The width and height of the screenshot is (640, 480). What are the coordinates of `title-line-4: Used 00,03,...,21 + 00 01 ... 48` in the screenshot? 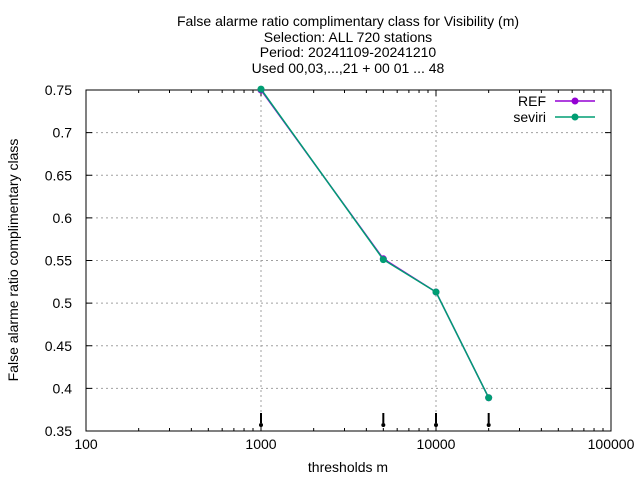 It's located at (348, 68).